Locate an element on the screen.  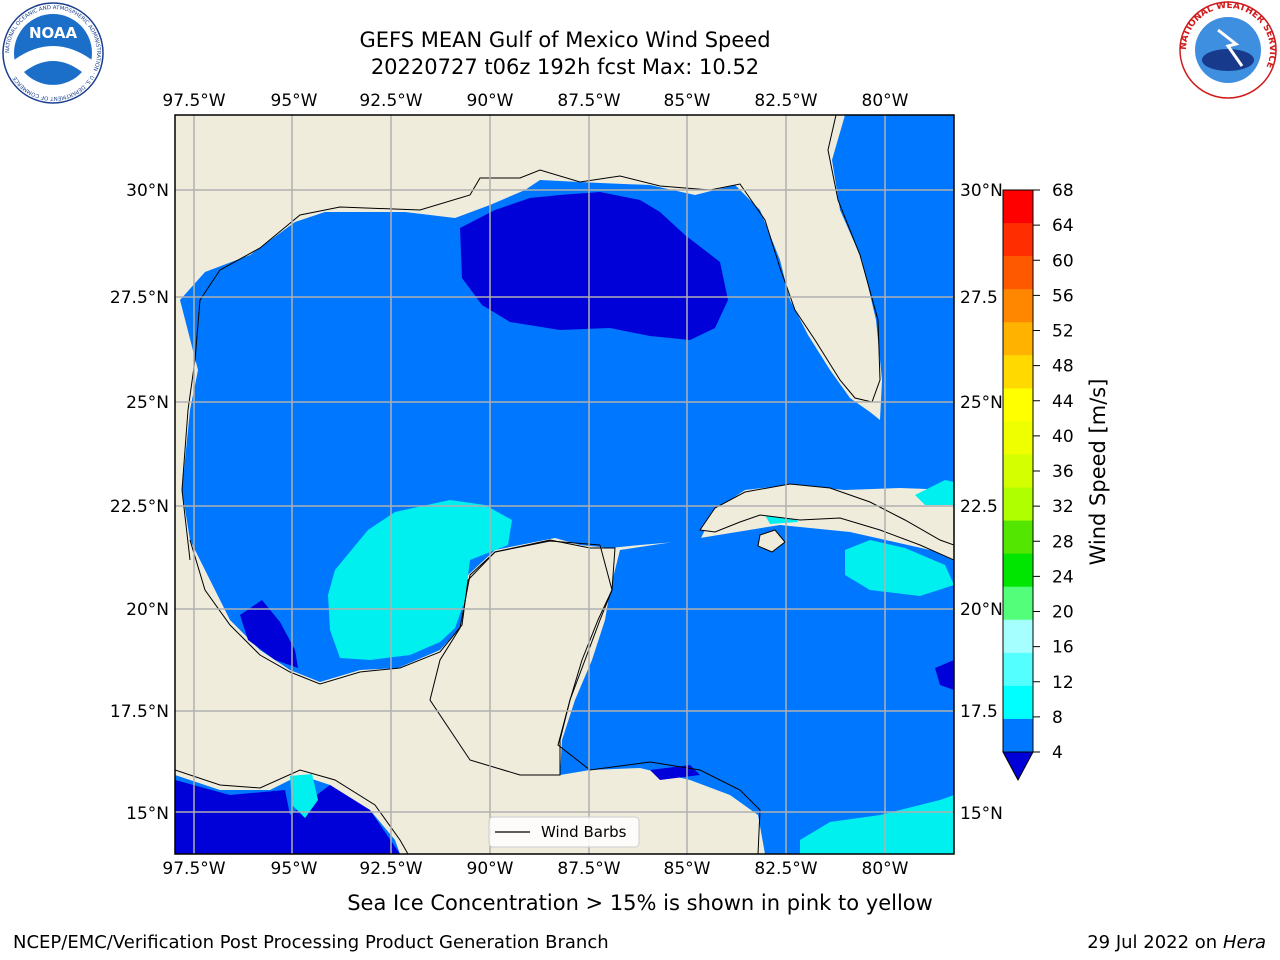
colorbar-tick-label: 16 is located at coordinates (1063, 648).